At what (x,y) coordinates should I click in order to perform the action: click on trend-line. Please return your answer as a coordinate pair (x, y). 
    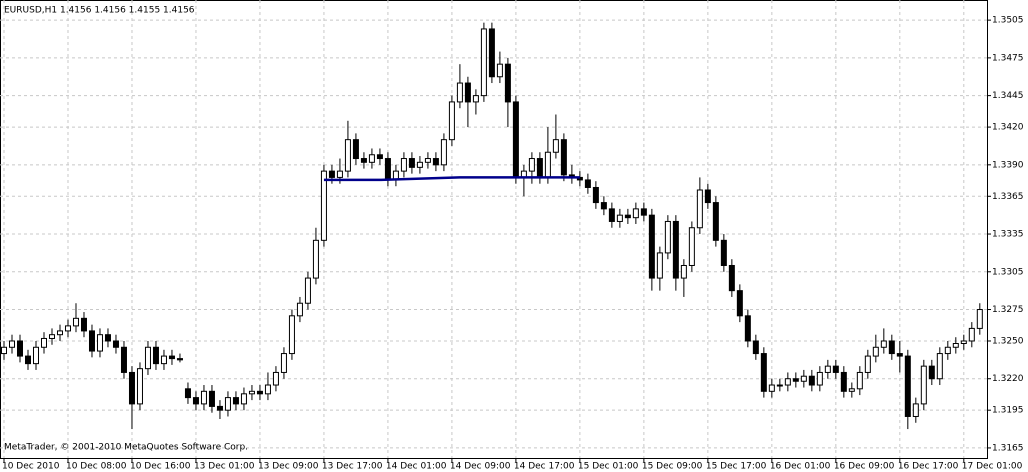
    Looking at the image, I should click on (451, 179).